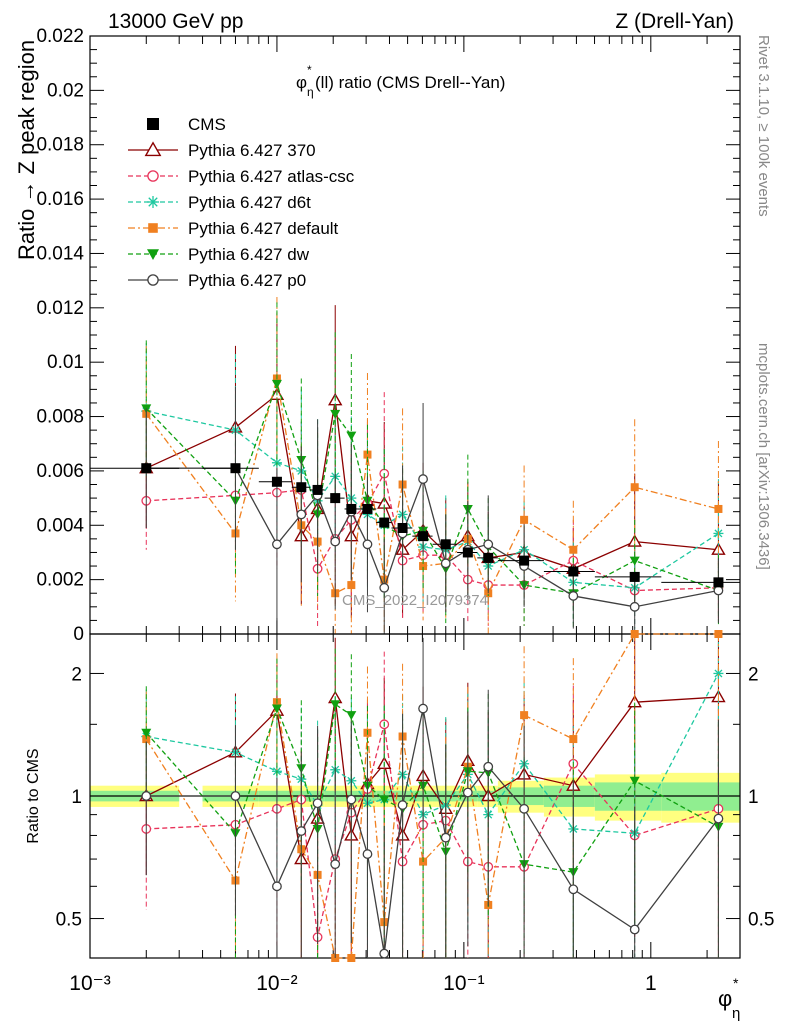 This screenshot has height=1024, width=786. What do you see at coordinates (301, 82) in the screenshot?
I see `title-phi: φ` at bounding box center [301, 82].